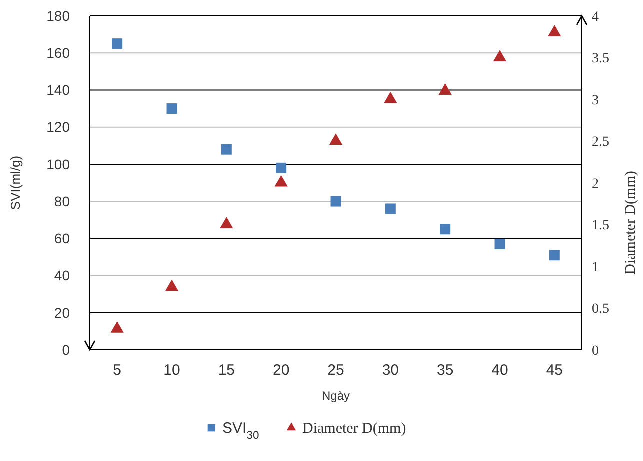 The image size is (643, 461). What do you see at coordinates (62, 201) in the screenshot?
I see `y-tick-label: 80` at bounding box center [62, 201].